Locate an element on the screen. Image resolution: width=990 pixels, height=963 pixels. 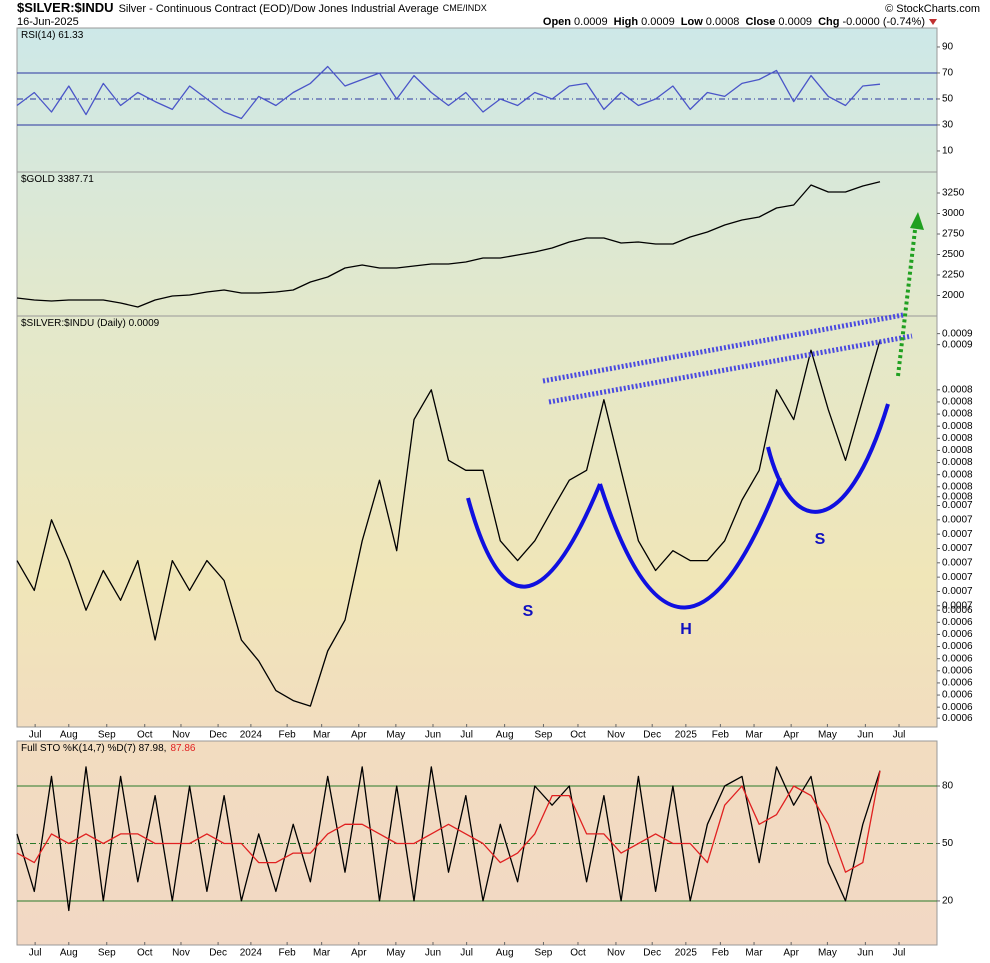
x-tick-label: 2025 is located at coordinates (686, 953).